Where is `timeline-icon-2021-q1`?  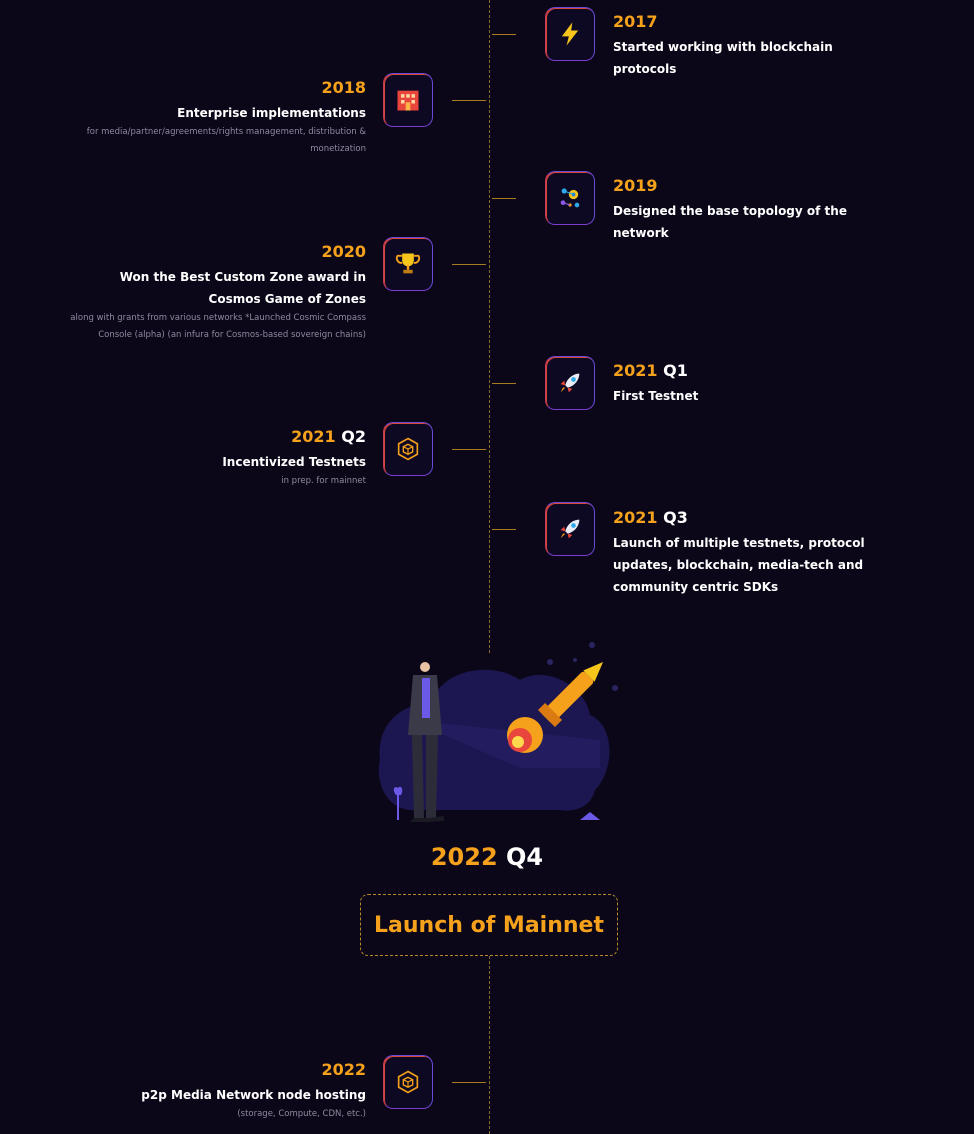 timeline-icon-2021-q1 is located at coordinates (570, 383).